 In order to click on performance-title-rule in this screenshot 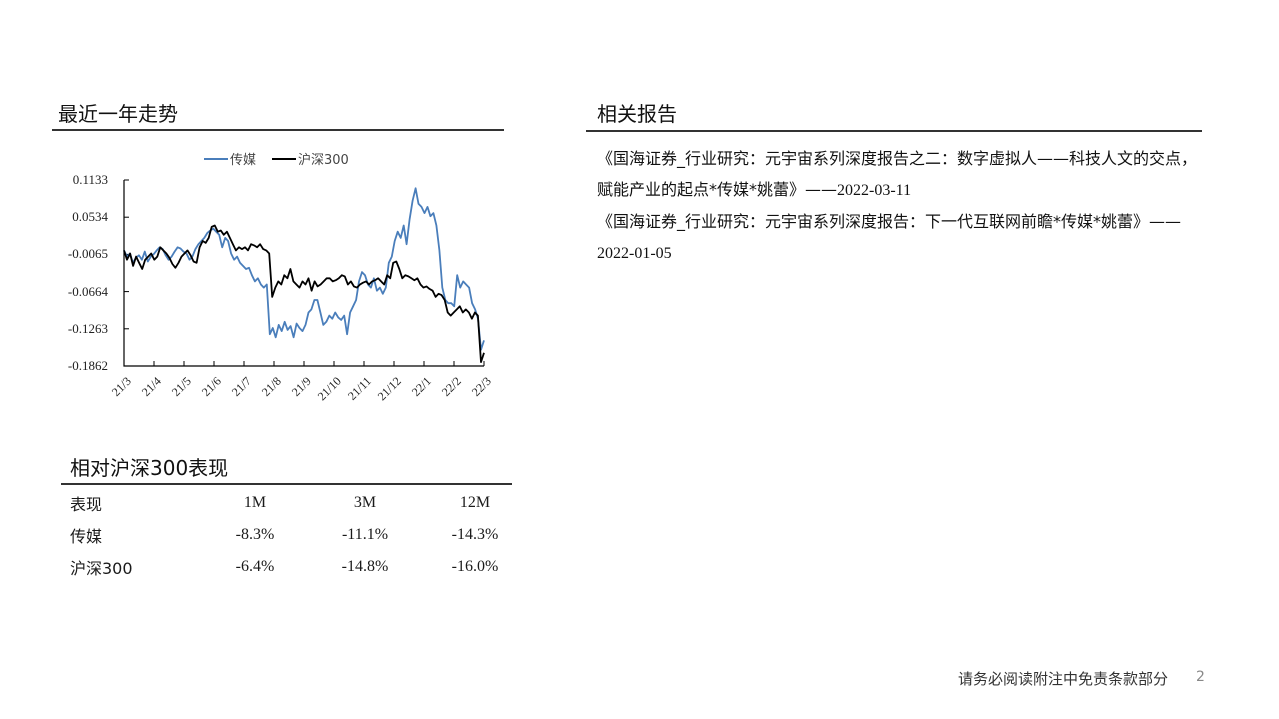, I will do `click(286, 484)`.